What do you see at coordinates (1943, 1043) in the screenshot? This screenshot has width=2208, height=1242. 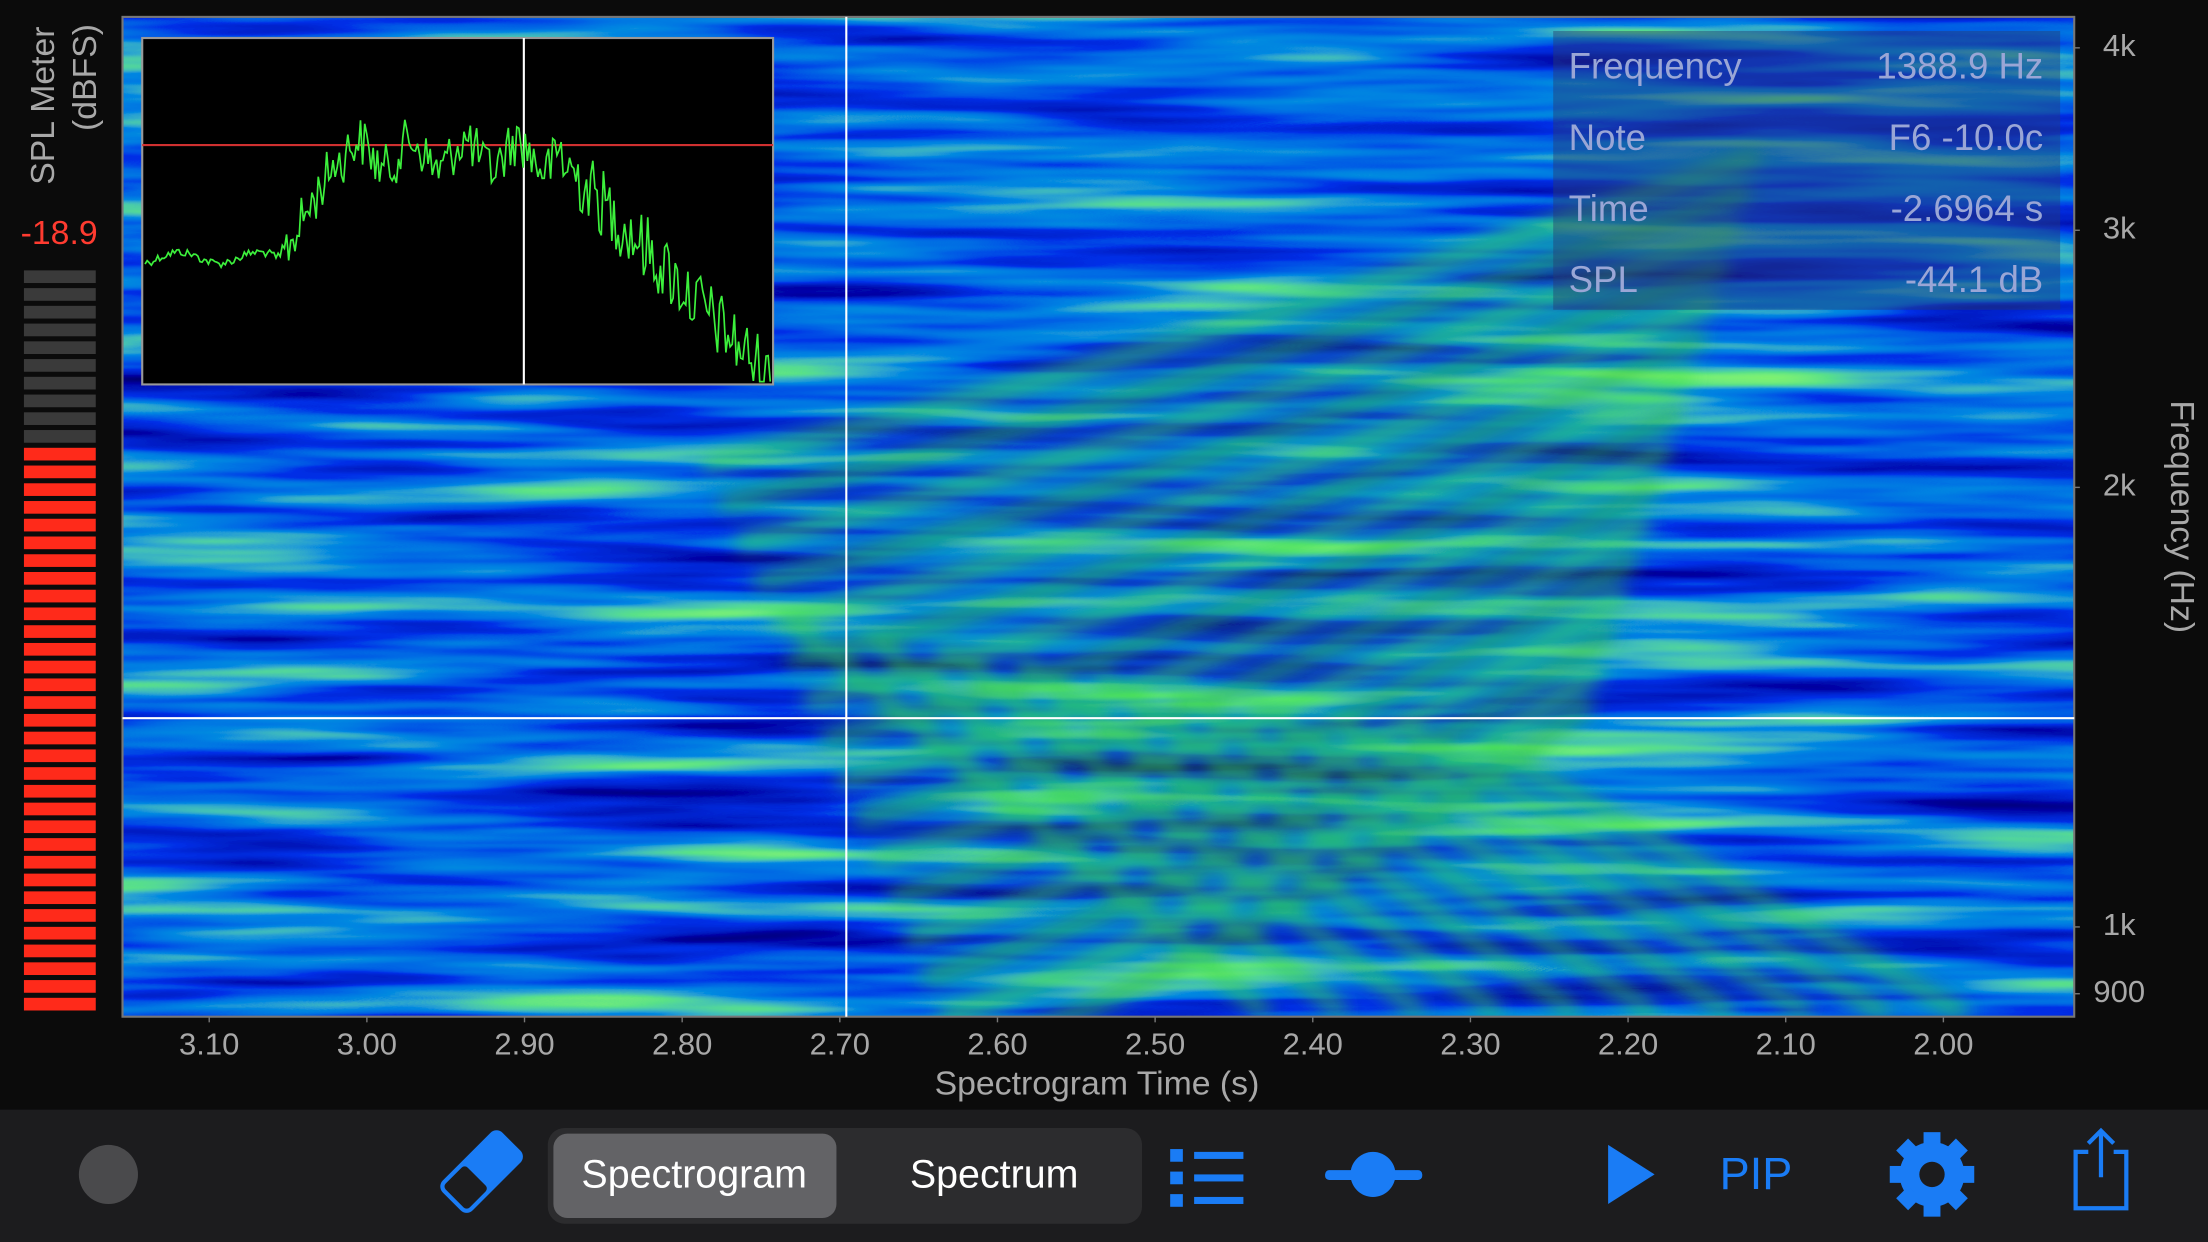 I see `x-tick-label: 2.00` at bounding box center [1943, 1043].